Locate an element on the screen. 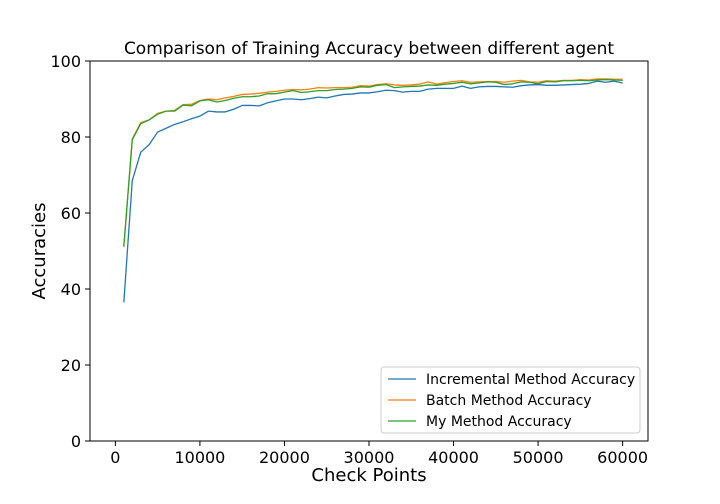  y-tick-label: 40 is located at coordinates (71, 289).